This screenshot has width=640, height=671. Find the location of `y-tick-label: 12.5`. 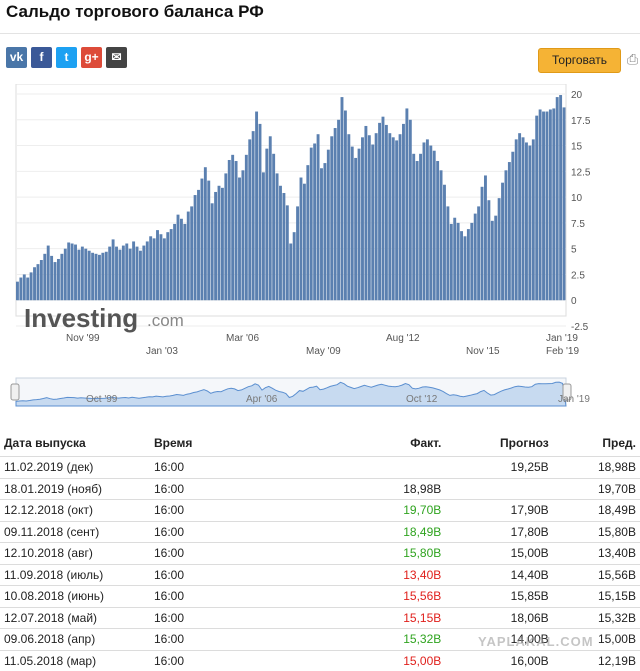

y-tick-label: 12.5 is located at coordinates (581, 172).